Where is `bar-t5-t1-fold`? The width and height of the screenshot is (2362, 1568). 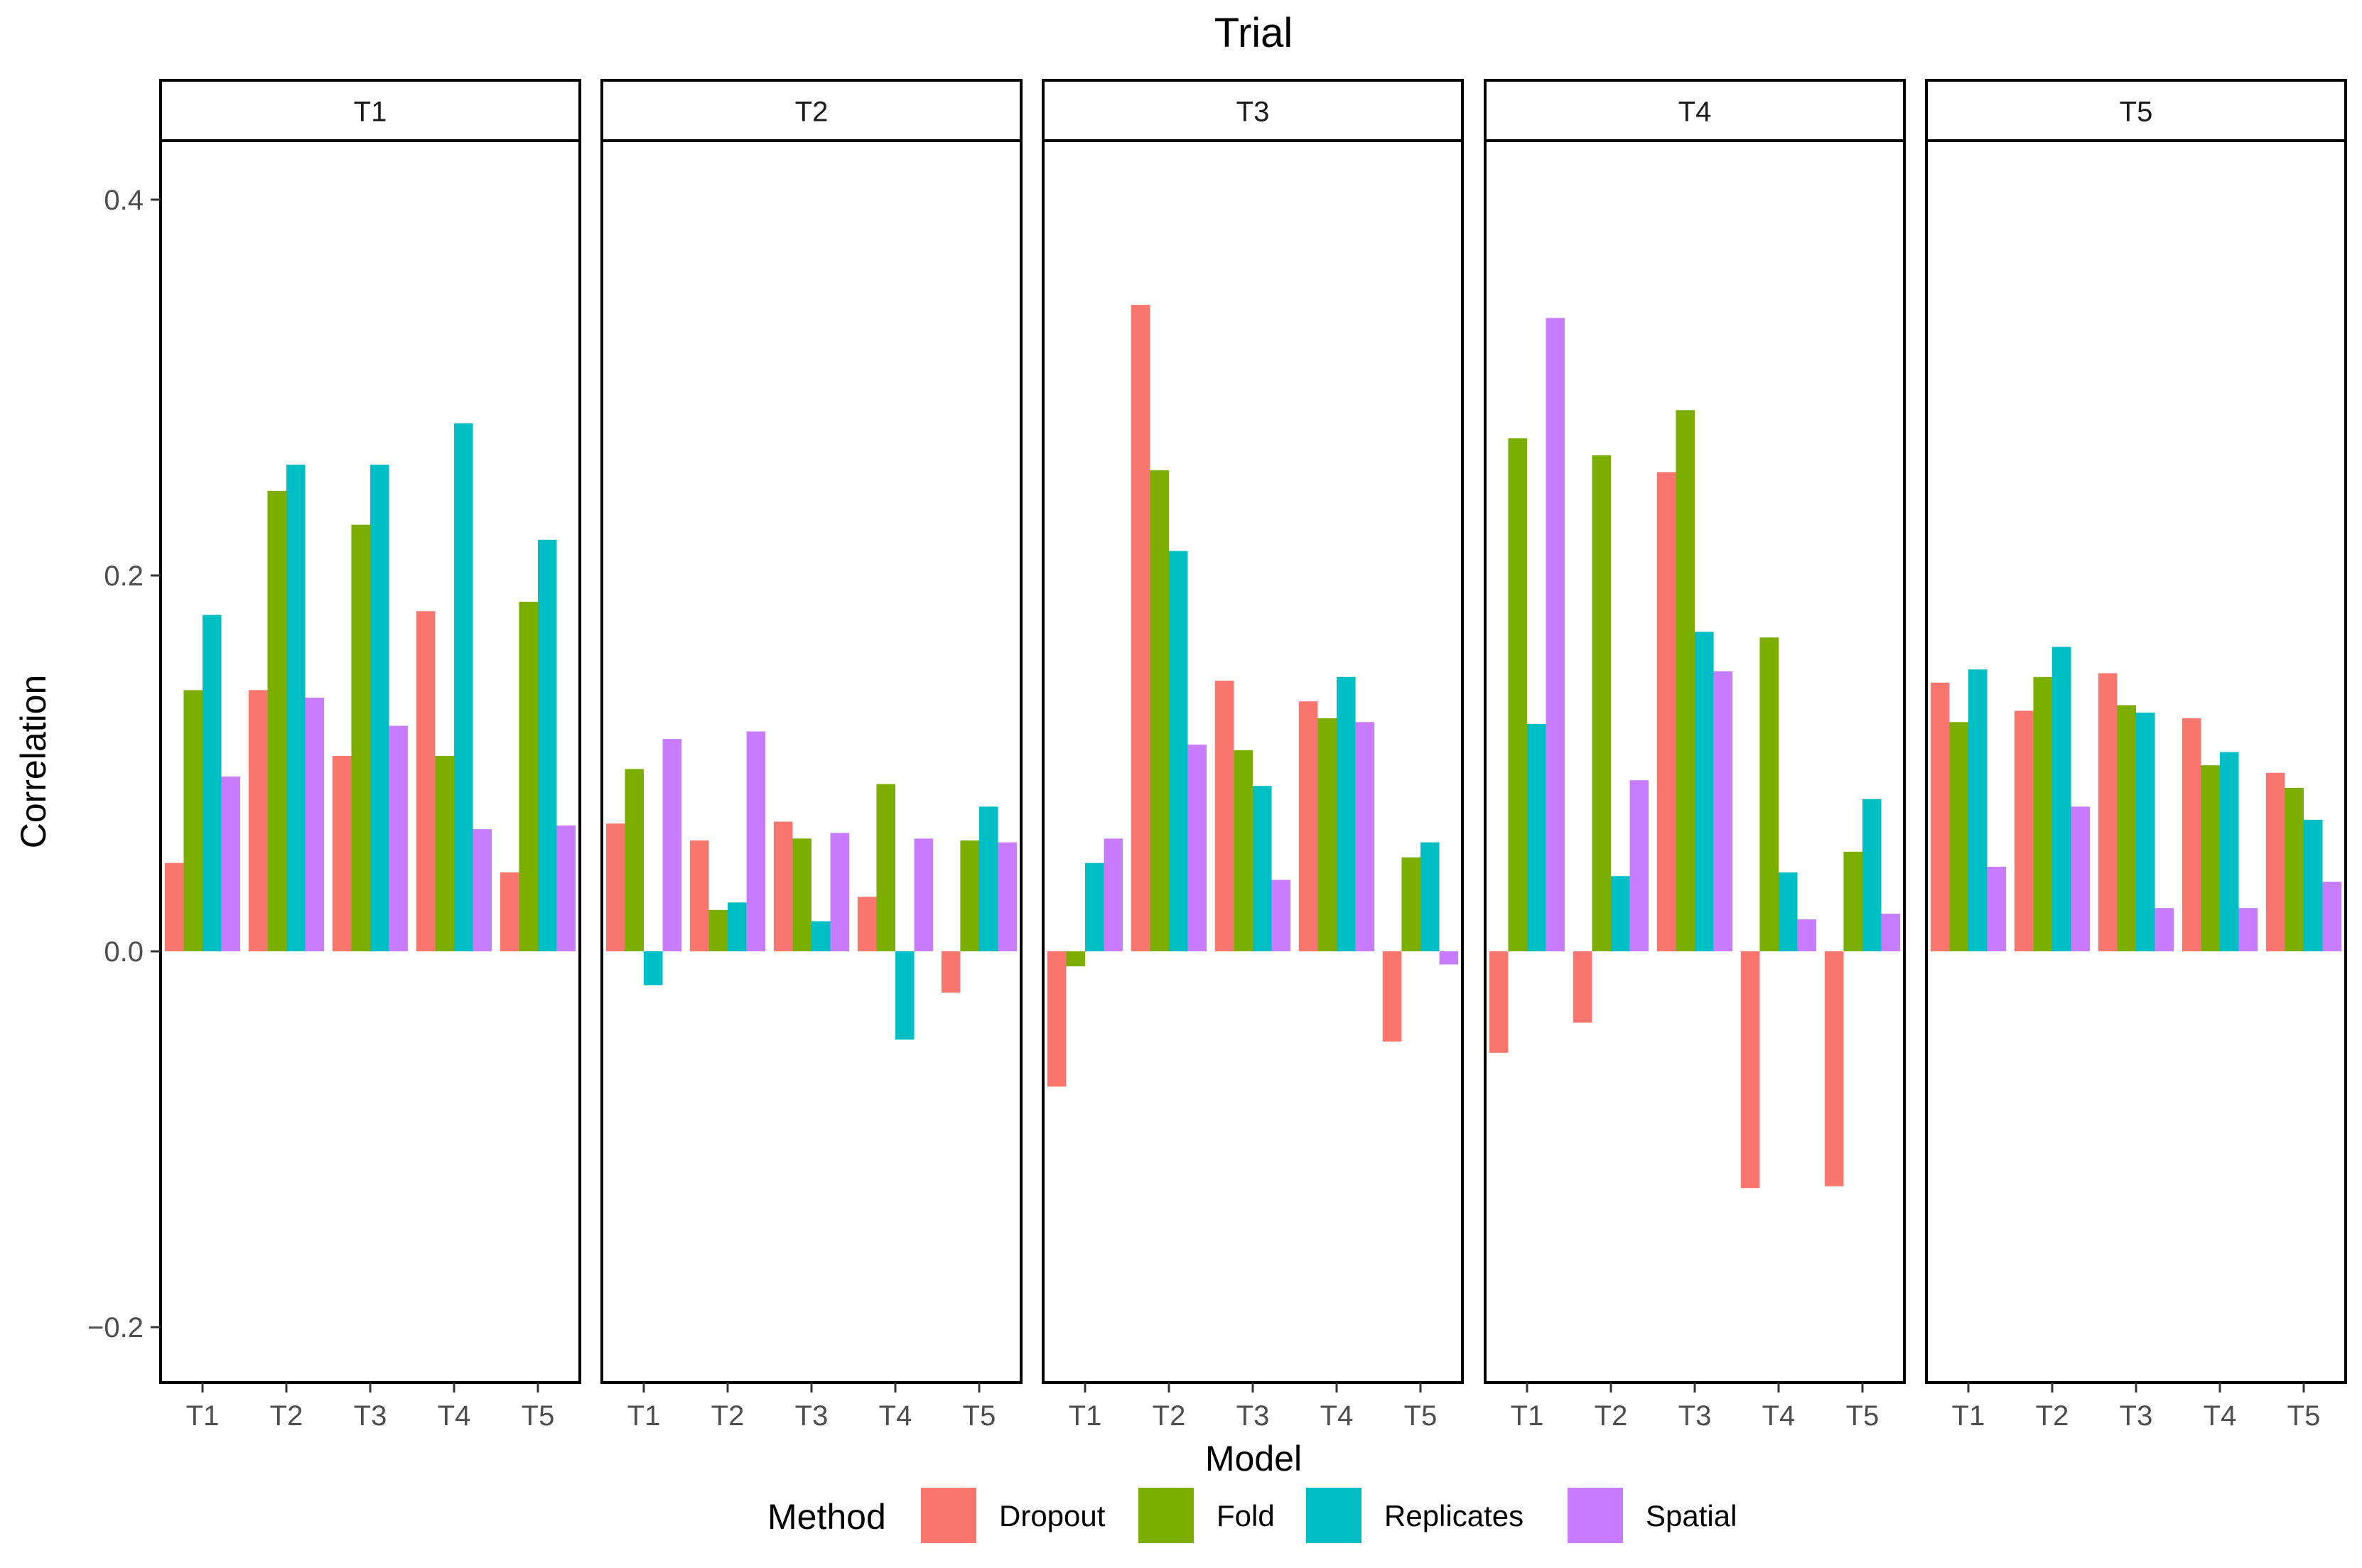 bar-t5-t1-fold is located at coordinates (1958, 836).